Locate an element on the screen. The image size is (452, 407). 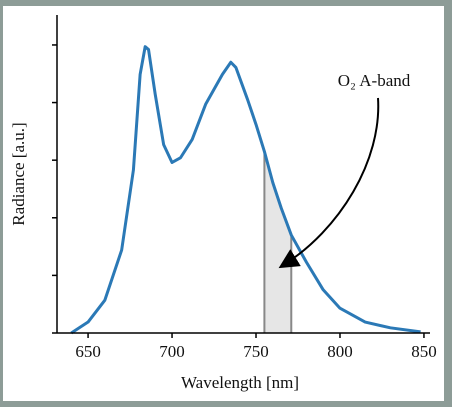
x-tick-label: 850 is located at coordinates (424, 351).